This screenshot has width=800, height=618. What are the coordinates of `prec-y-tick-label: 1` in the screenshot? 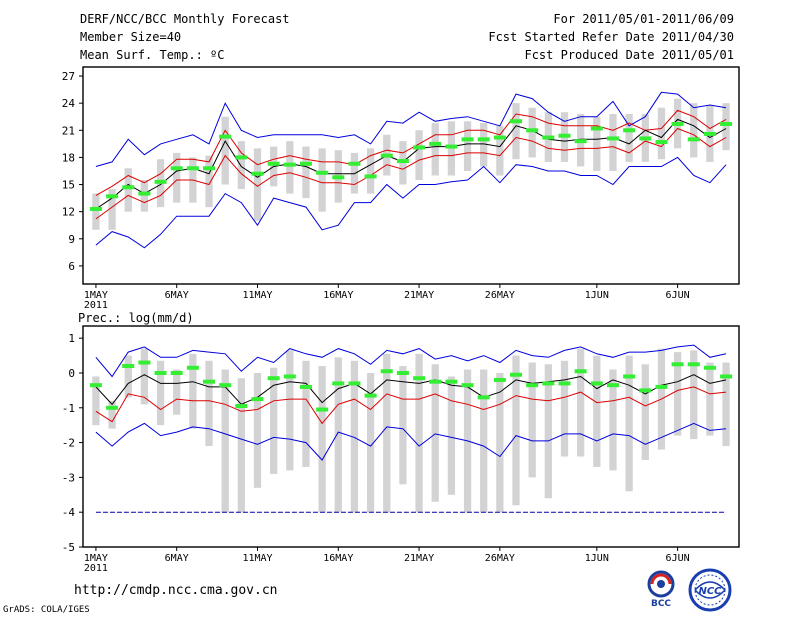 It's located at (71, 338).